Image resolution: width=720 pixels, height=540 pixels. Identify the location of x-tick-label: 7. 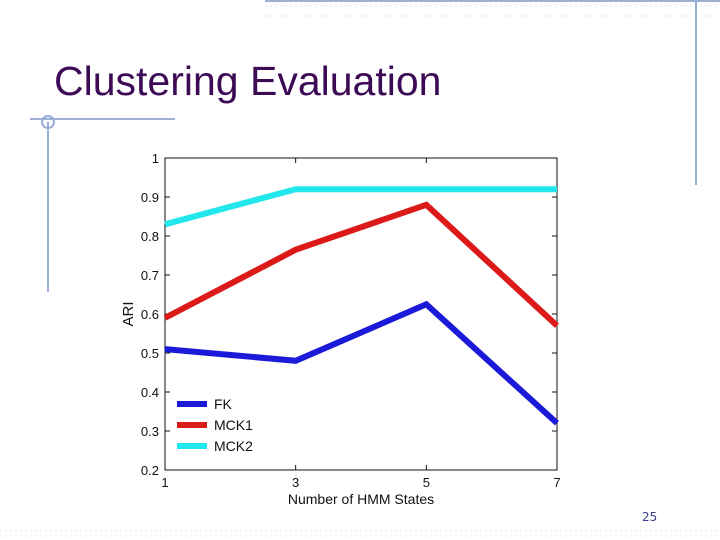
(556, 482).